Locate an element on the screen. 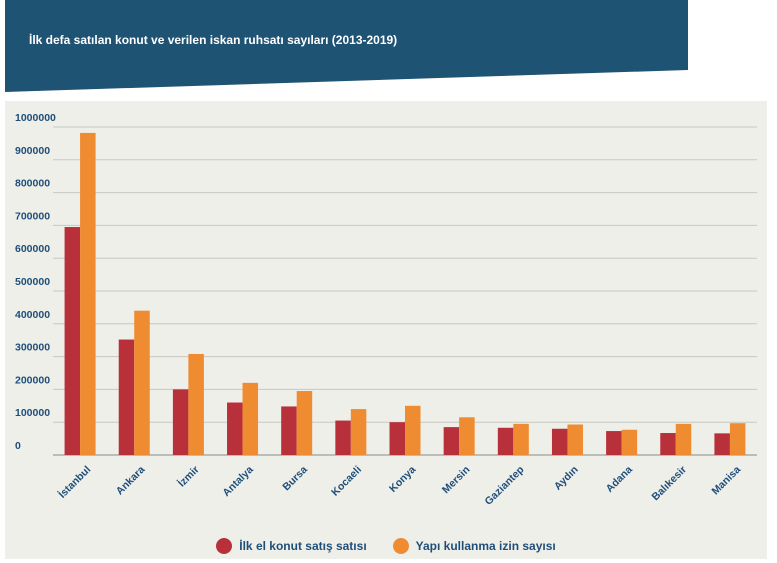 This screenshot has height=563, width=777. legend-item-series-2: Yapı kullanma izin sayısı is located at coordinates (474, 546).